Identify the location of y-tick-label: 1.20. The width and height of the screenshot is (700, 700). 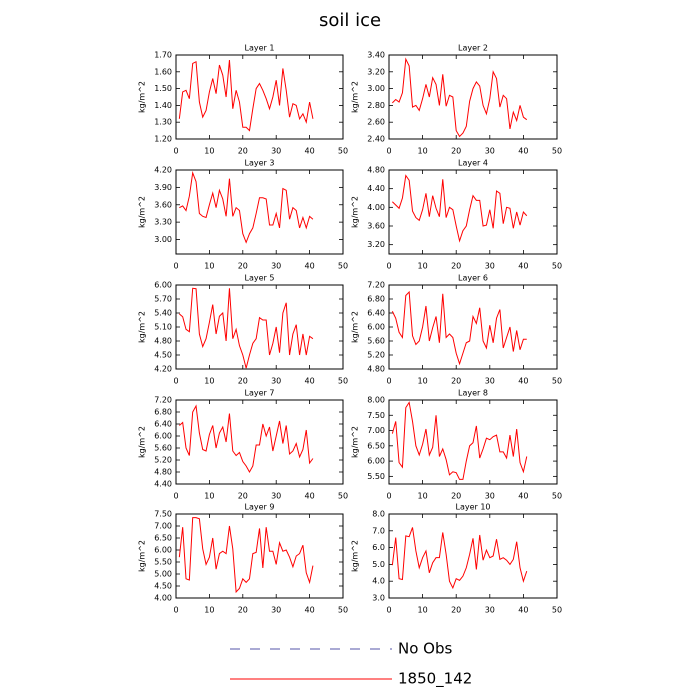
(163, 139).